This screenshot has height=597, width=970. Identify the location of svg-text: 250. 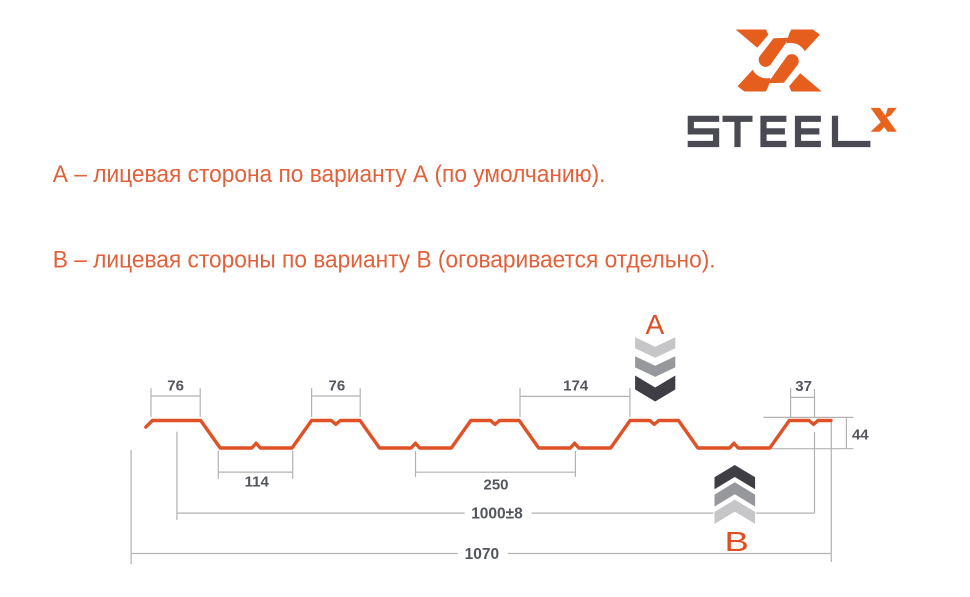
(495, 485).